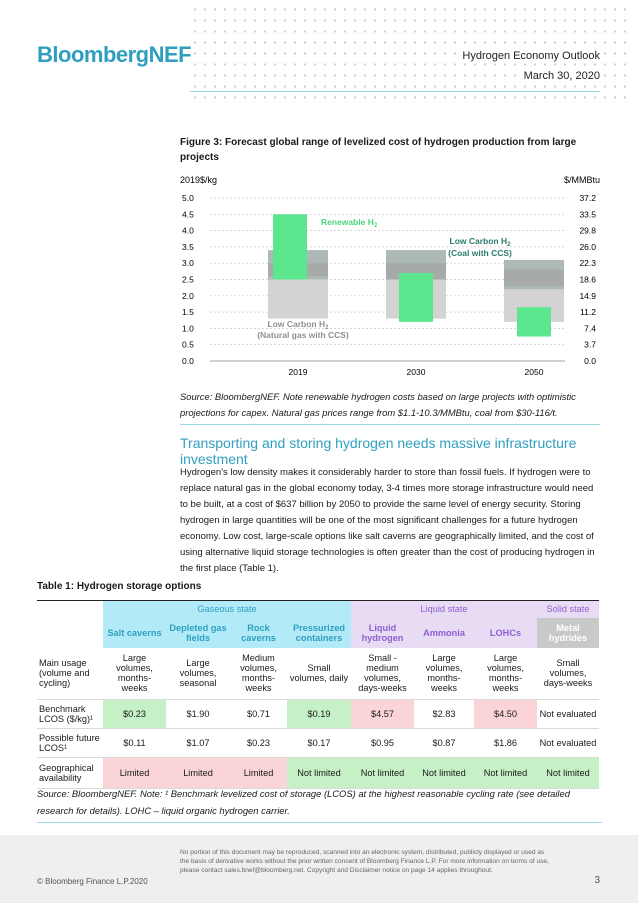 This screenshot has height=903, width=638. I want to click on label-coal-ccs: Low Carbon H2, so click(481, 242).